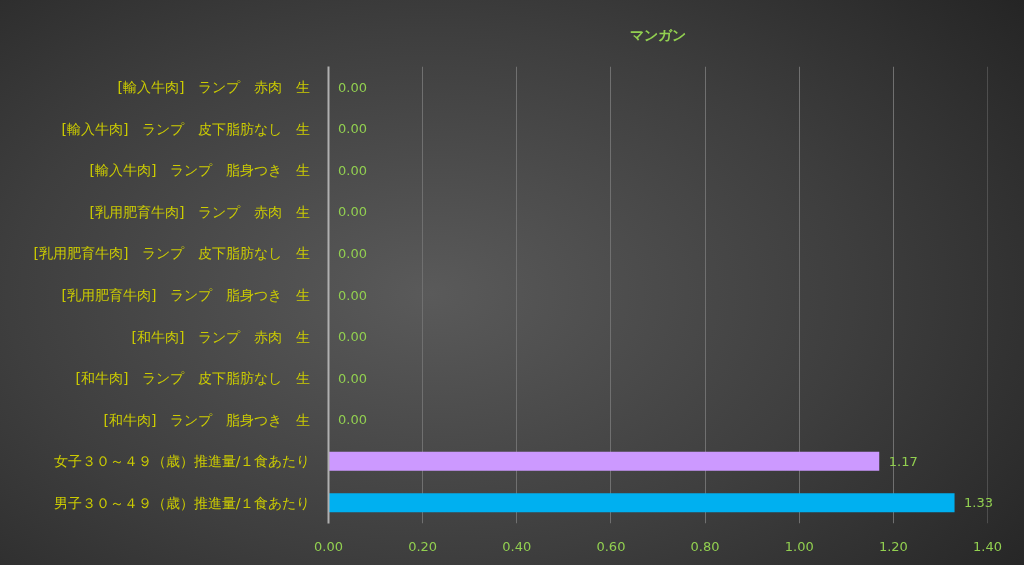  What do you see at coordinates (207, 419) in the screenshot?
I see `y-tick-label: [和牛肉] ランプ 脂身つき 生` at bounding box center [207, 419].